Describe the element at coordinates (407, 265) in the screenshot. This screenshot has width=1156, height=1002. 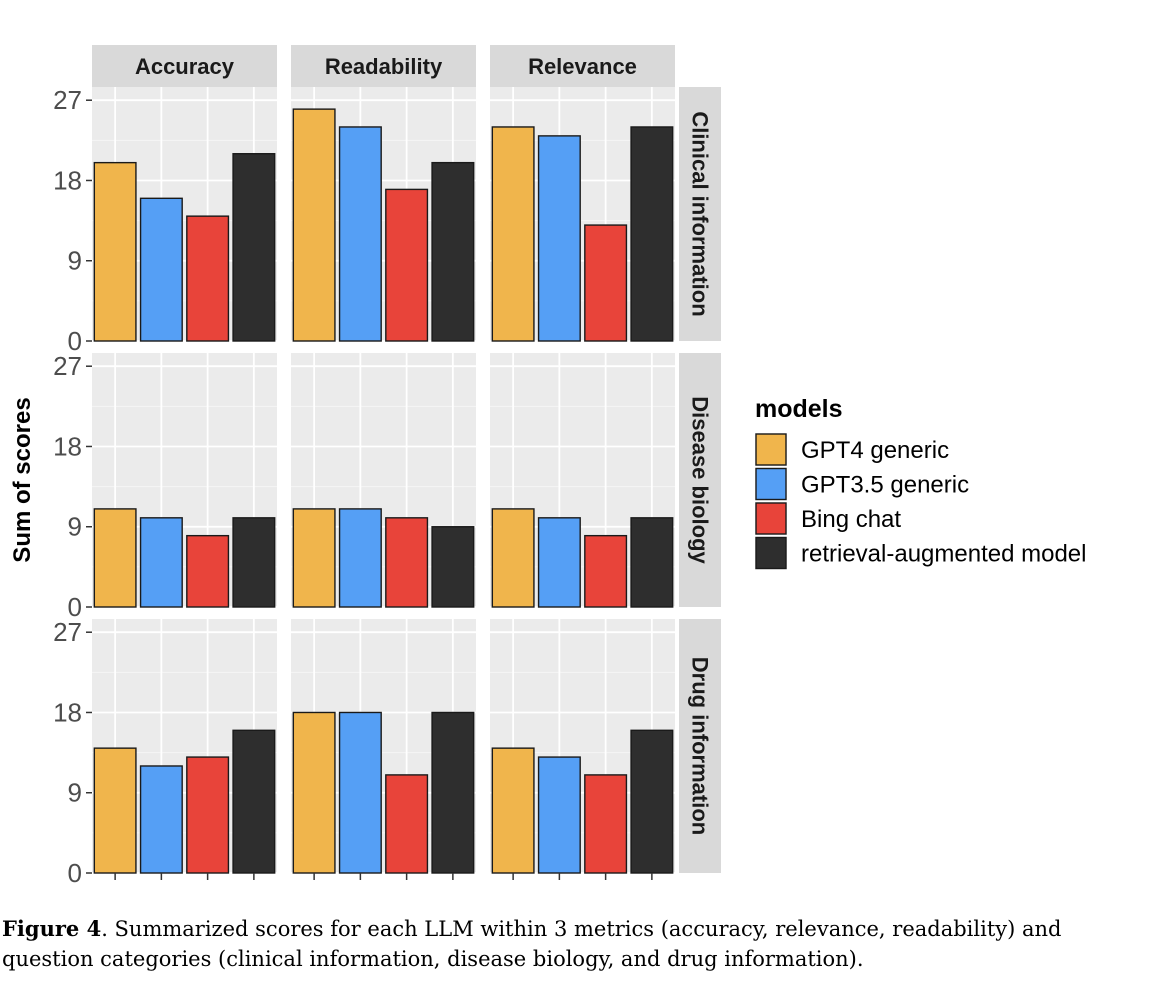
I see `bar-clinical-information-readability-bing-chat` at that location.